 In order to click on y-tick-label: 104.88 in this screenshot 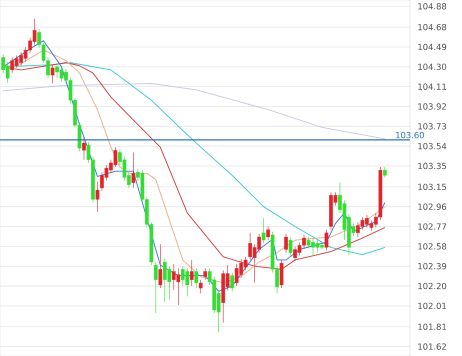, I will do `click(432, 6)`.